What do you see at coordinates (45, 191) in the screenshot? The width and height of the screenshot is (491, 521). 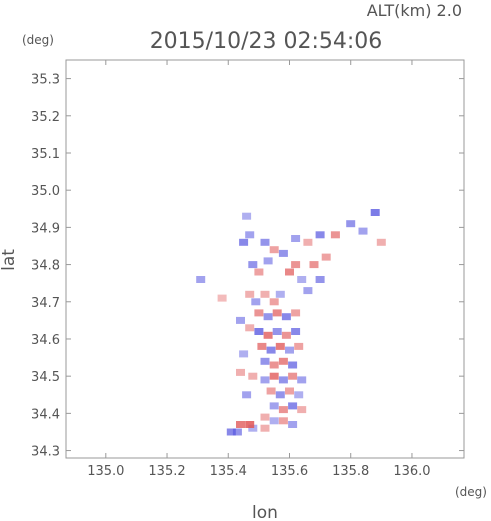 I see `y-tick-label: 35.0` at bounding box center [45, 191].